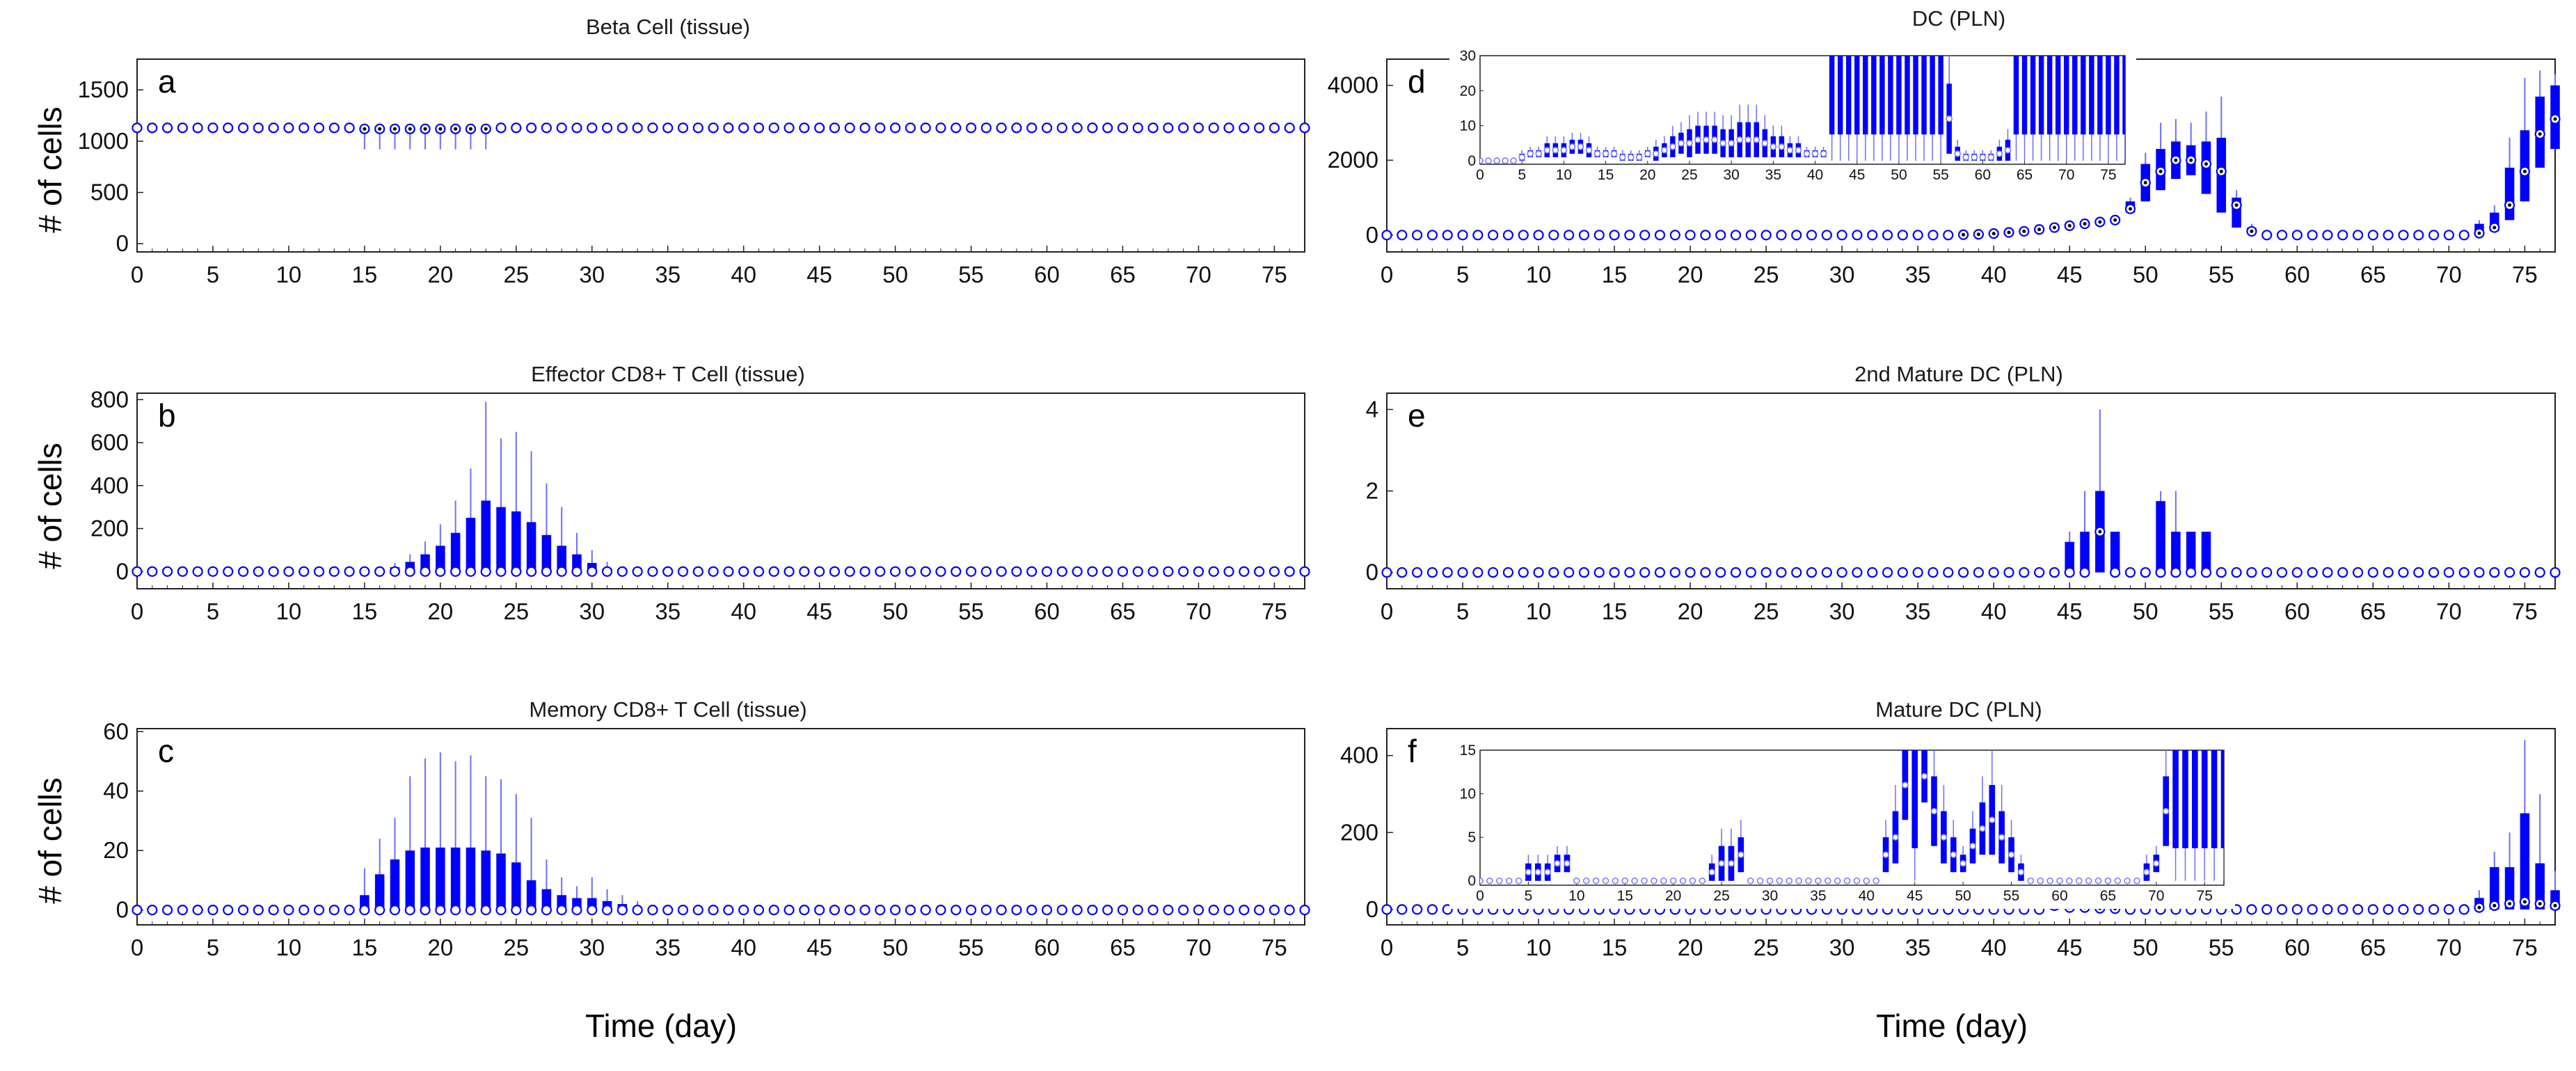 This screenshot has width=2576, height=1071. I want to click on panel-b-xtick-label: 20, so click(440, 611).